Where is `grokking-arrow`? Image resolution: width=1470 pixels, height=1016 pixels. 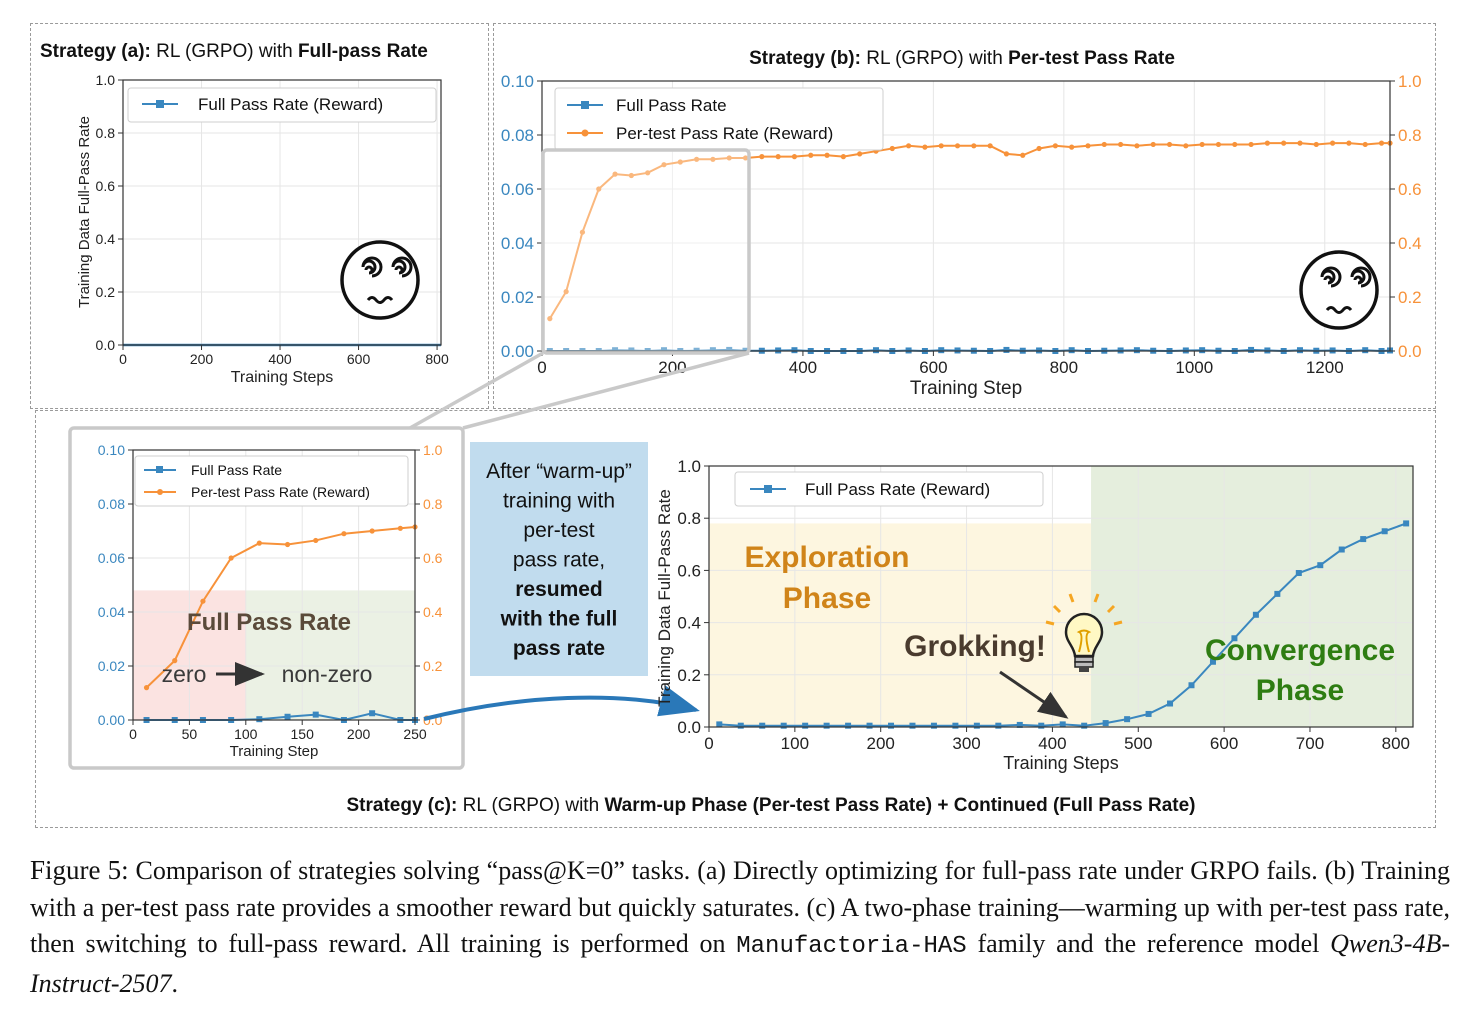 grokking-arrow is located at coordinates (1034, 694).